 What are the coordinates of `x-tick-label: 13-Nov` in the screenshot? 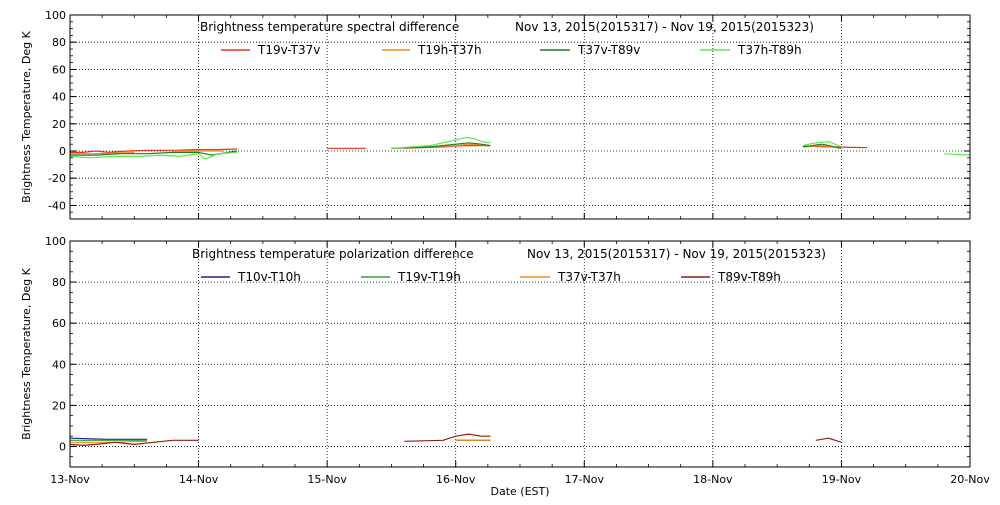 It's located at (70, 479).